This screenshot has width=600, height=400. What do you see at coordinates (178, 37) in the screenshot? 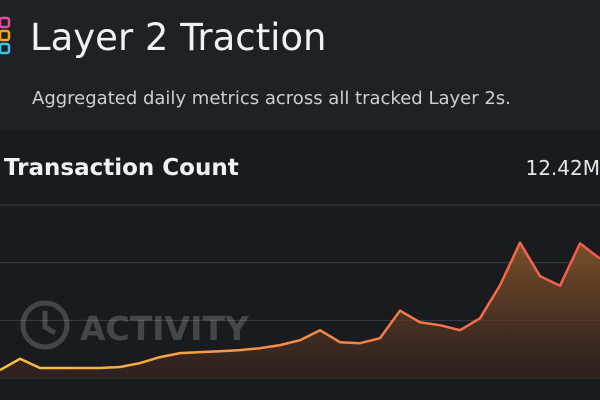
I see `page-title: Layer 2 Traction` at bounding box center [178, 37].